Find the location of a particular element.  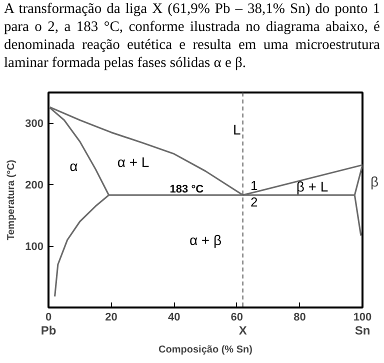

text: X is located at coordinates (242, 331).